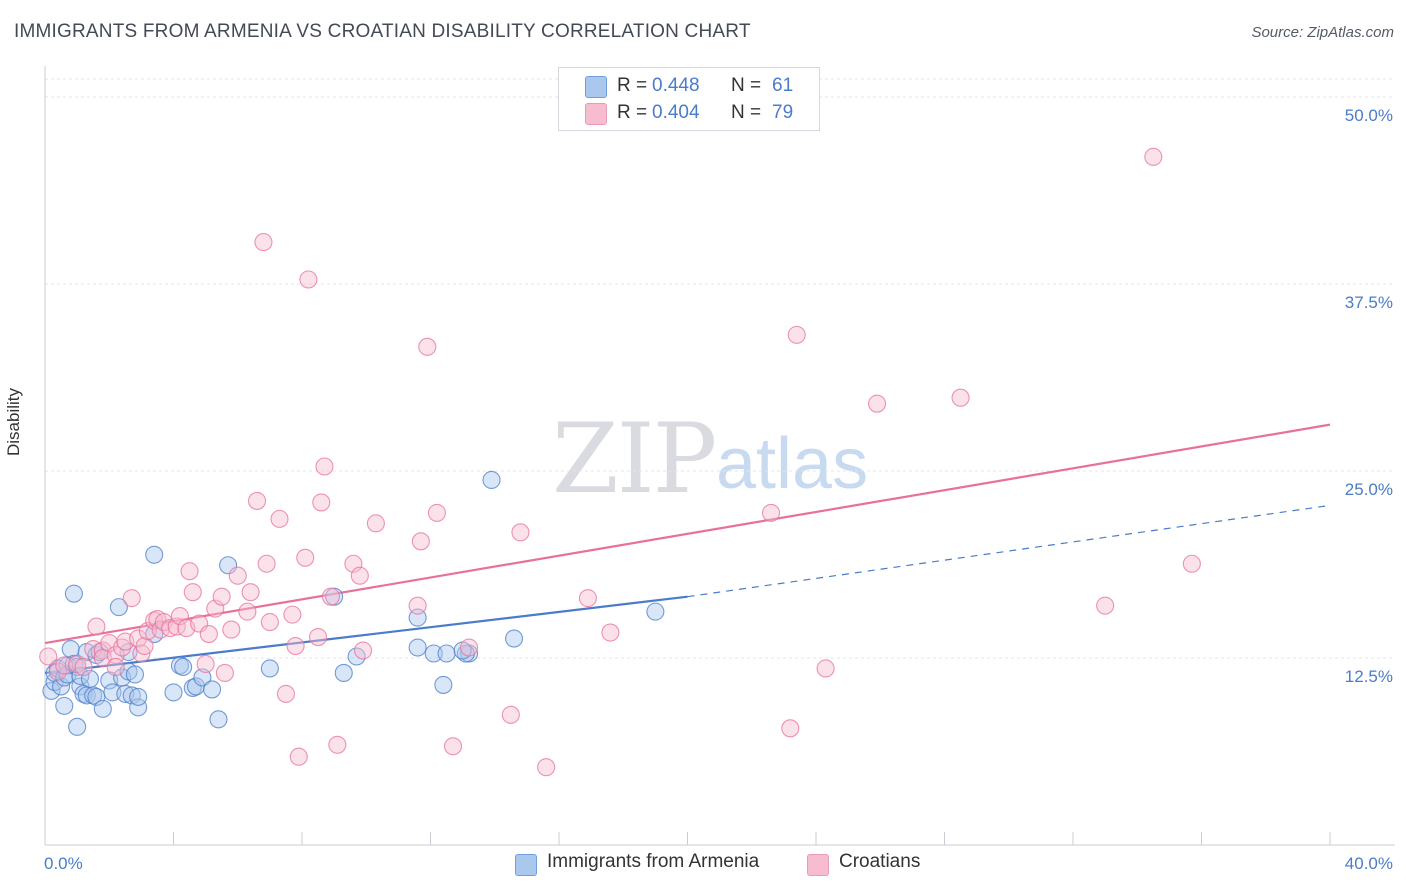  What do you see at coordinates (676, 112) in the screenshot?
I see `legend-r-value: 0.404` at bounding box center [676, 112].